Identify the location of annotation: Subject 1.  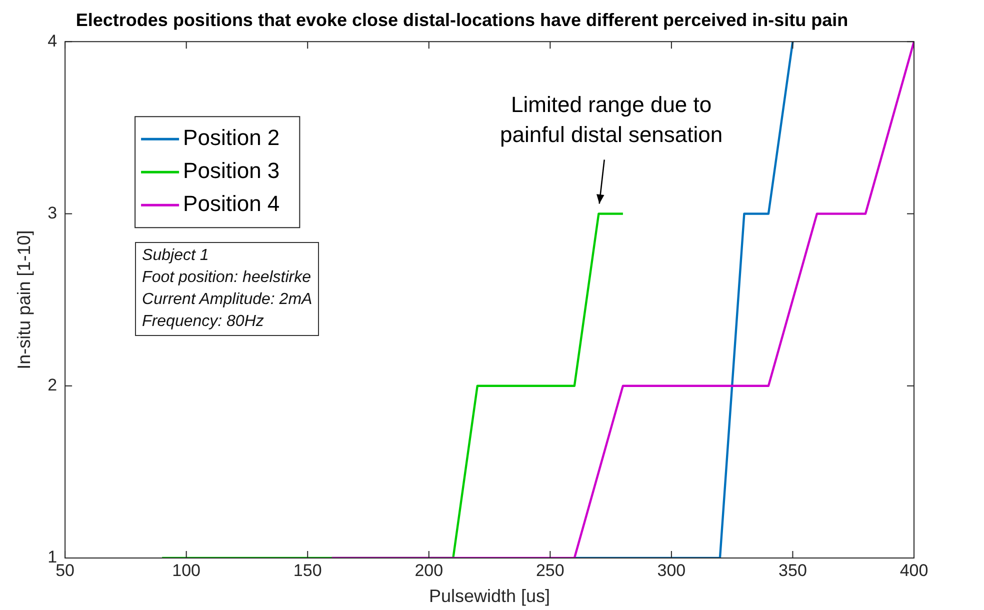
(176, 256).